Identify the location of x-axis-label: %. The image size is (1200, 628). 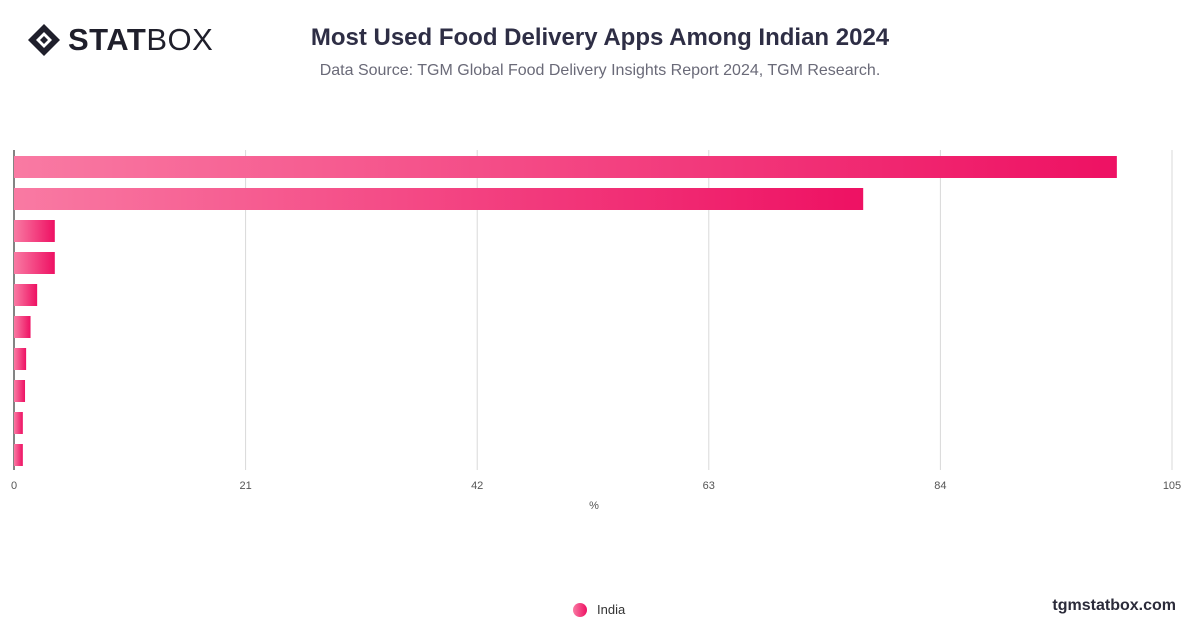
(594, 506).